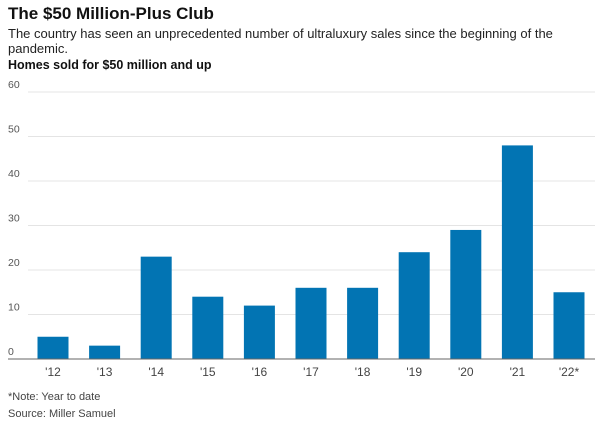  Describe the element at coordinates (156, 372) in the screenshot. I see `x-tick-label: '14` at that location.